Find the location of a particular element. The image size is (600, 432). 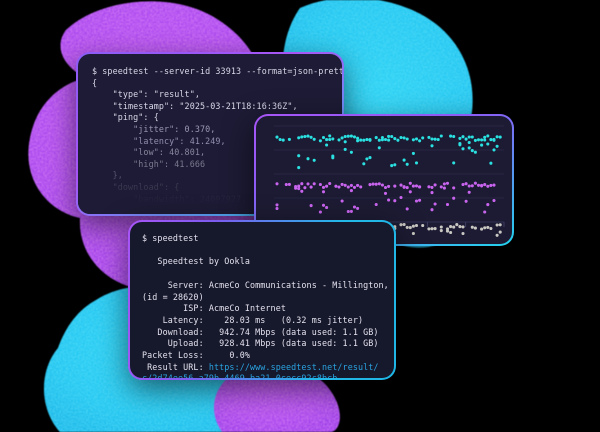

json-line-4: "ping": { is located at coordinates (125, 117).